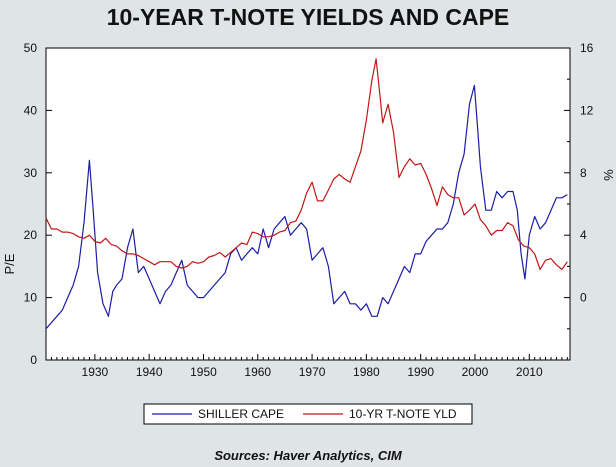 The width and height of the screenshot is (616, 467). Describe the element at coordinates (587, 48) in the screenshot. I see `y-right-tick-label: 16` at that location.